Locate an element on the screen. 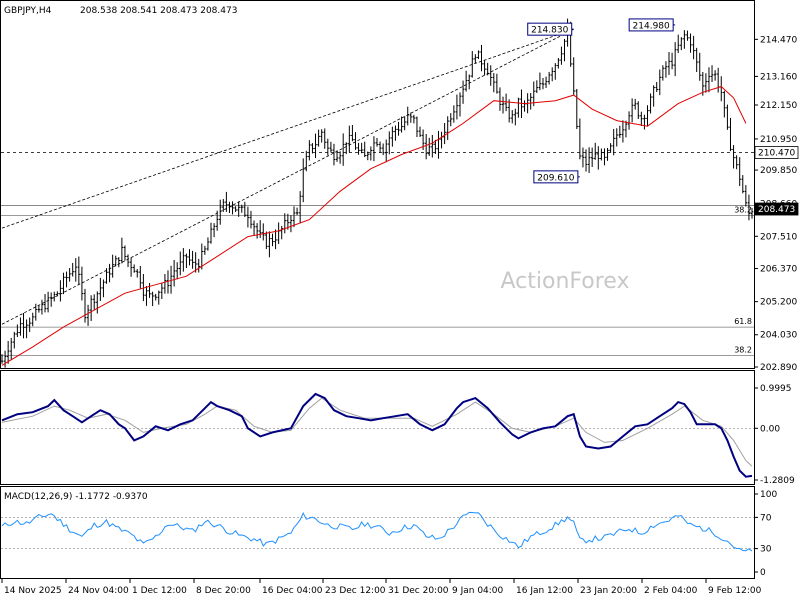  price-callout: 214.980 is located at coordinates (652, 25).